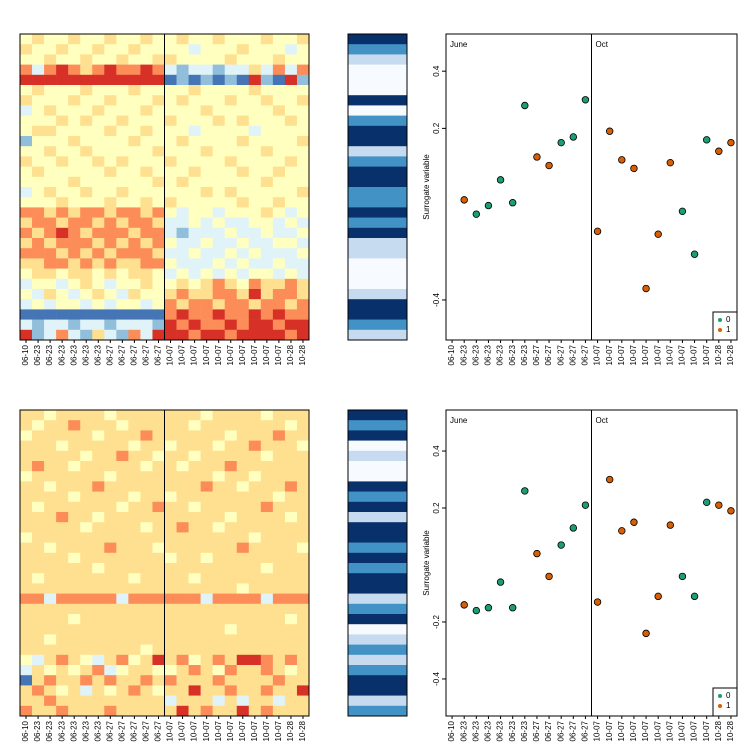 Image resolution: width=756 pixels, height=756 pixels. Describe the element at coordinates (536, 730) in the screenshot. I see `x-tick-label: 06-27` at that location.